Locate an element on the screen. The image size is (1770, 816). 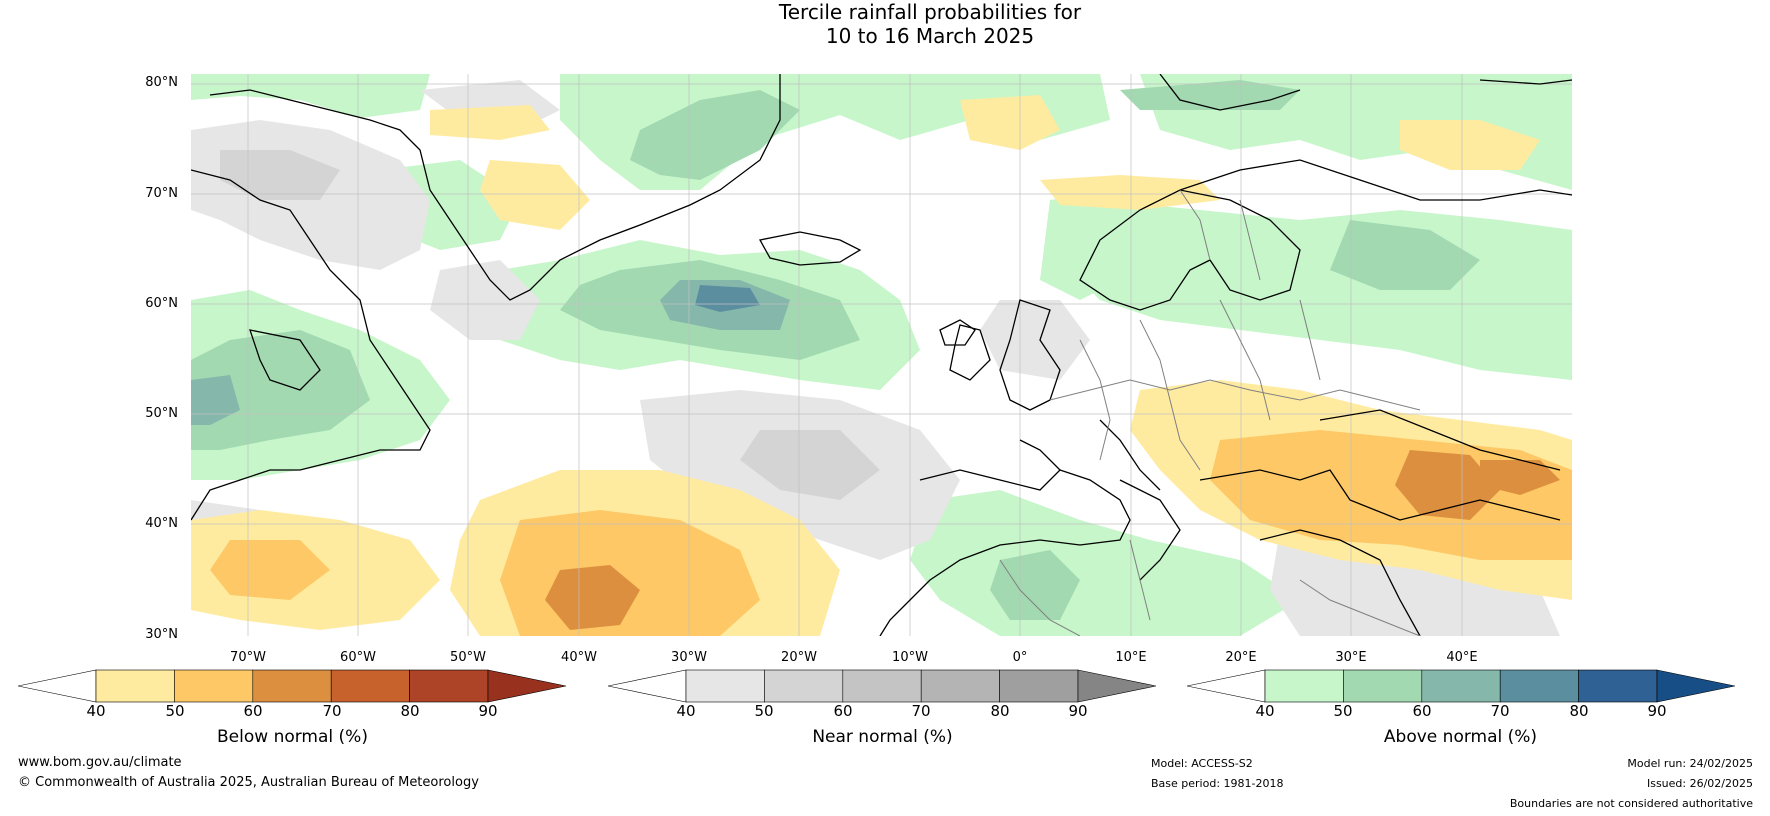
lon-label: 30°E is located at coordinates (1351, 657).